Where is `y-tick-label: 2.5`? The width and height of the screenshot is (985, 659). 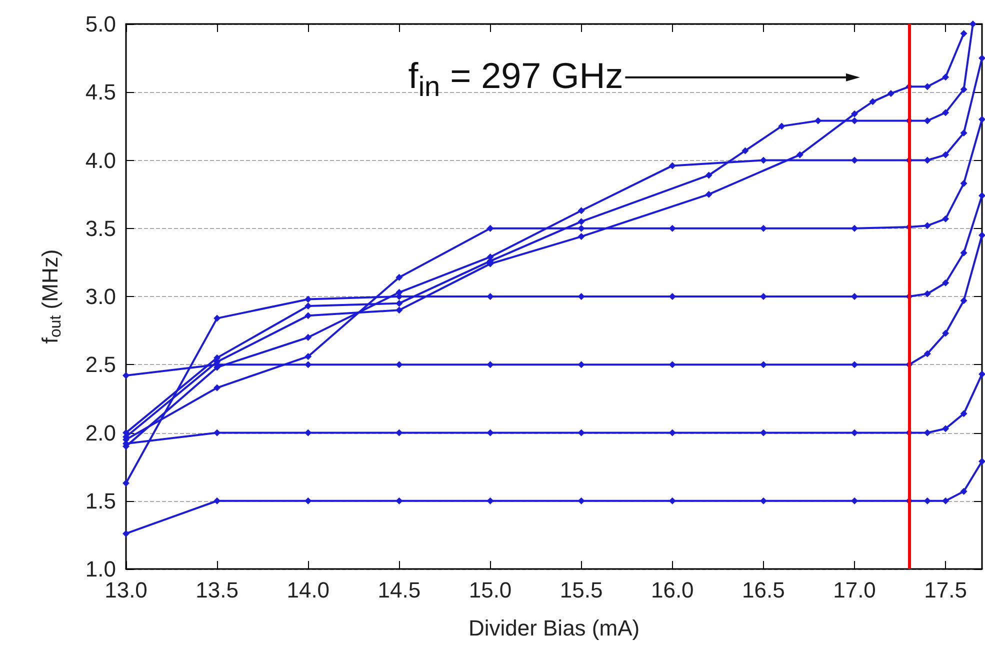
y-tick-label: 2.5 is located at coordinates (100, 365).